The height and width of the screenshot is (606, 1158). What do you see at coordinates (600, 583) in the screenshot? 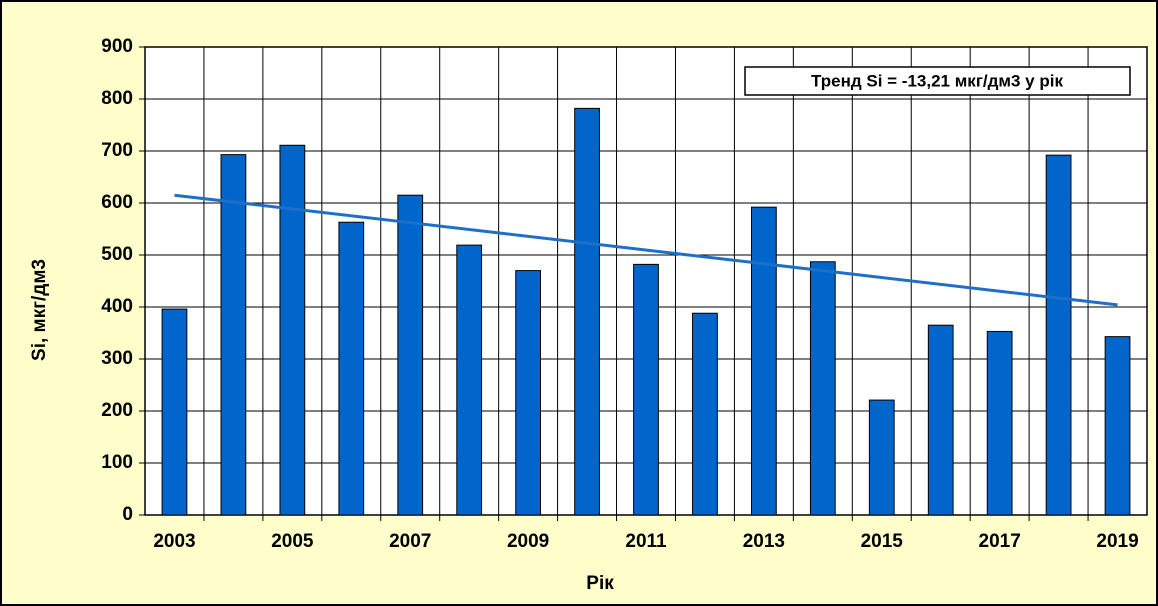
I see `x-axis-label: Рік` at bounding box center [600, 583].